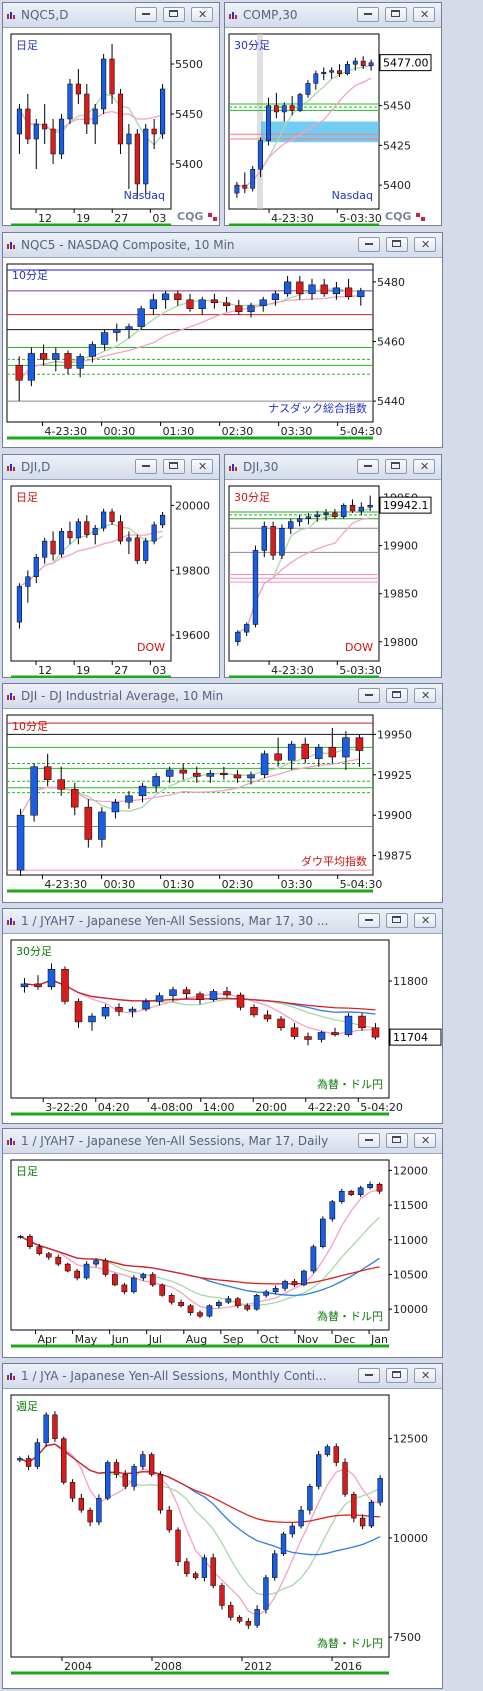 The width and height of the screenshot is (483, 1691). What do you see at coordinates (111, 467) in the screenshot?
I see `title-bar: DJI,D ✕` at bounding box center [111, 467].